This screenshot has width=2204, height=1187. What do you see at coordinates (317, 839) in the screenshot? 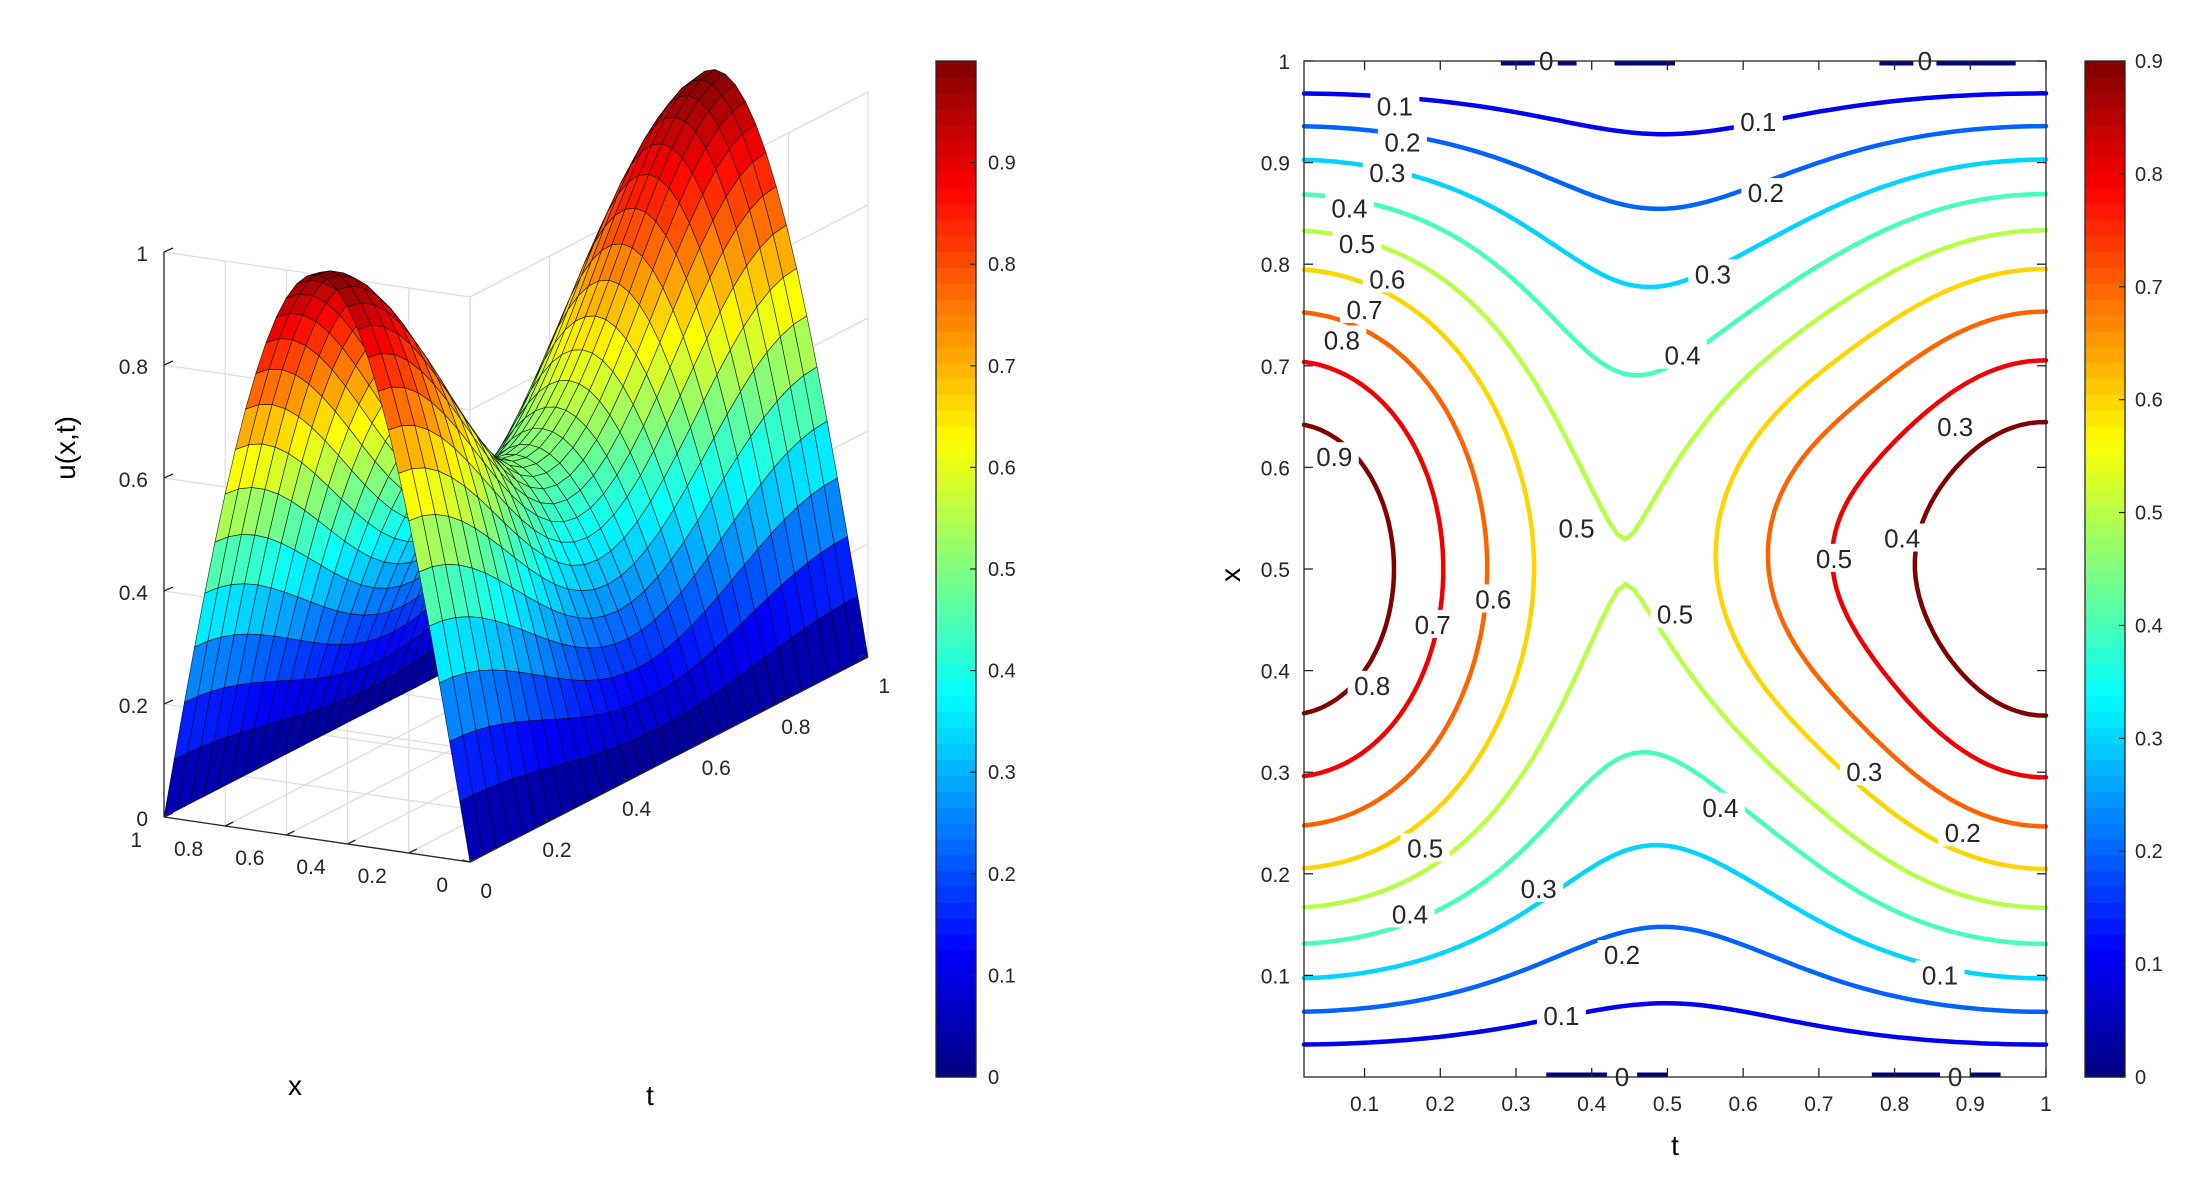
I see `x-axis-line` at bounding box center [317, 839].